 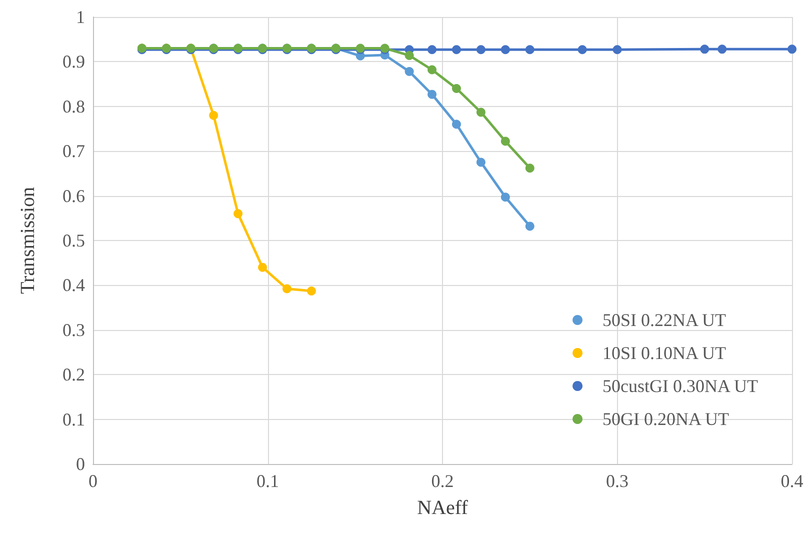 What do you see at coordinates (73, 151) in the screenshot?
I see `y-tick-label: 0.7` at bounding box center [73, 151].